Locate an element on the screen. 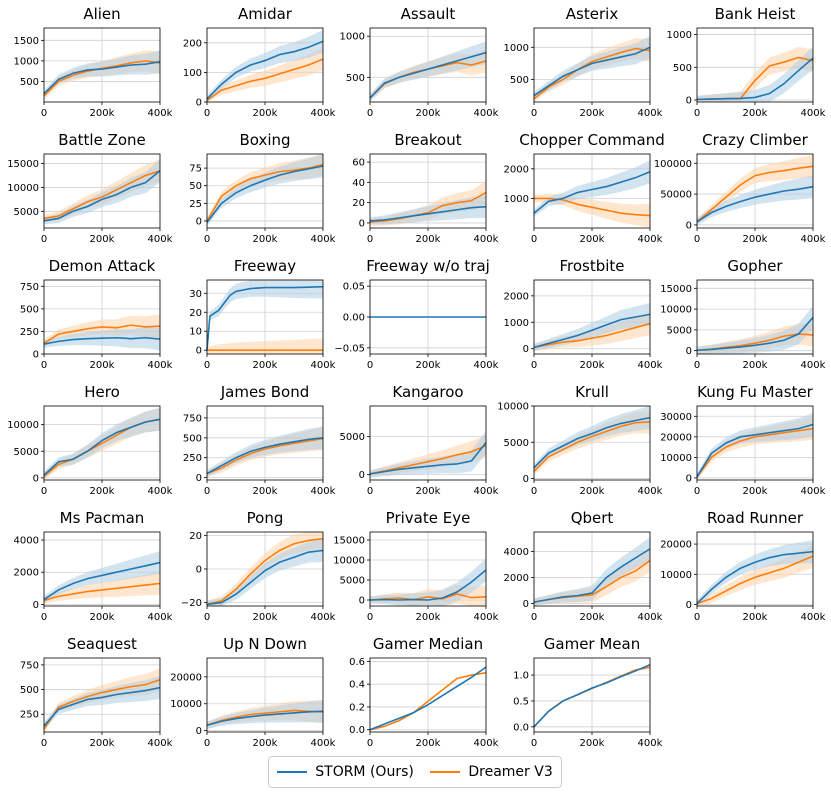 The width and height of the screenshot is (831, 792). chart-panel-pong: Pong 0 200k 400k −20 0 20 is located at coordinates (249, 567).